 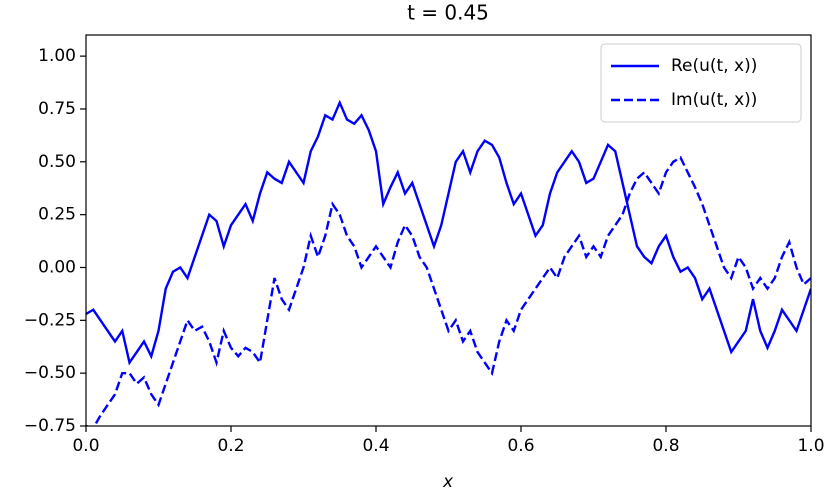 I want to click on y-tick-label: 1.00, so click(x=57, y=56).